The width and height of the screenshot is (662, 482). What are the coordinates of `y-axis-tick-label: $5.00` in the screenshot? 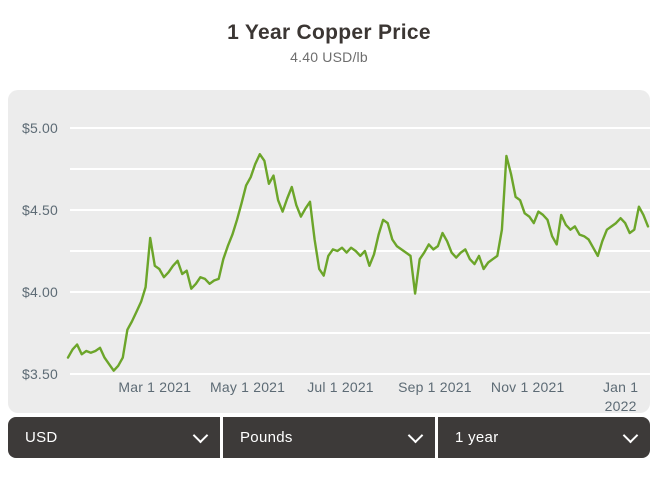 It's located at (40, 128).